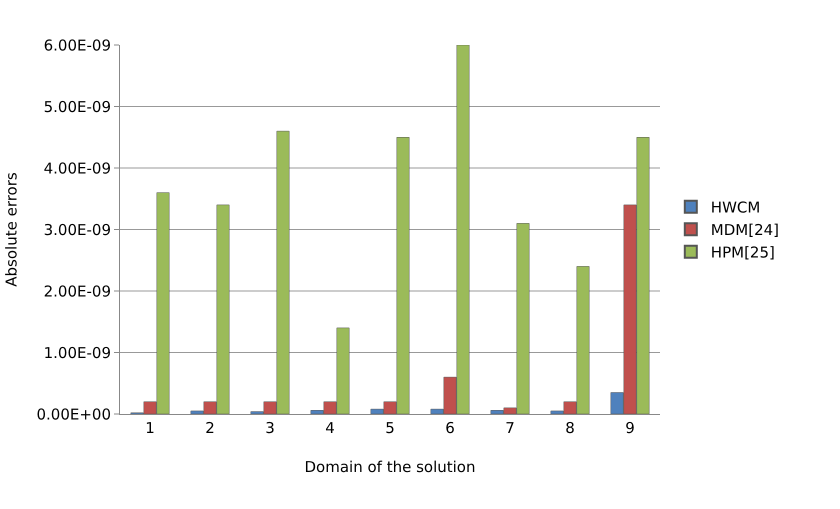 The width and height of the screenshot is (840, 509). What do you see at coordinates (77, 168) in the screenshot?
I see `y-tick-label: 4.00E-09` at bounding box center [77, 168].